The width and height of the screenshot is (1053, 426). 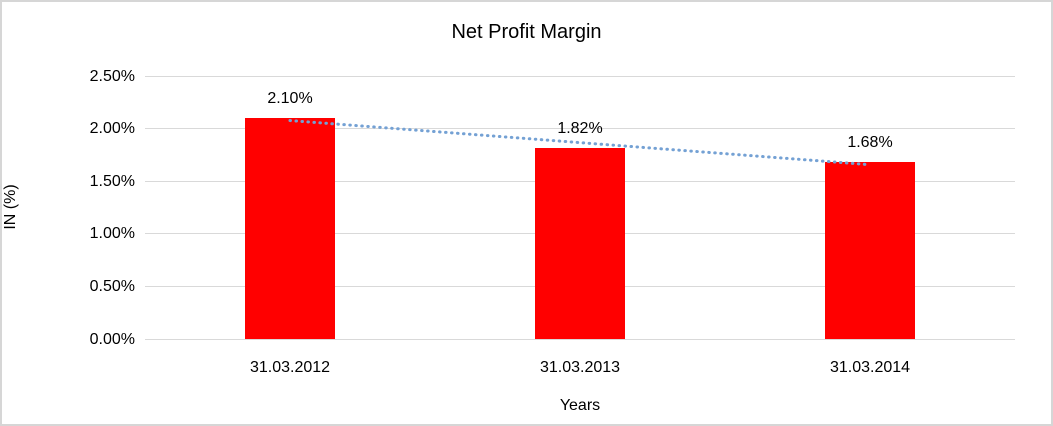 What do you see at coordinates (10, 207) in the screenshot?
I see `y-axis-title: IN (%)` at bounding box center [10, 207].